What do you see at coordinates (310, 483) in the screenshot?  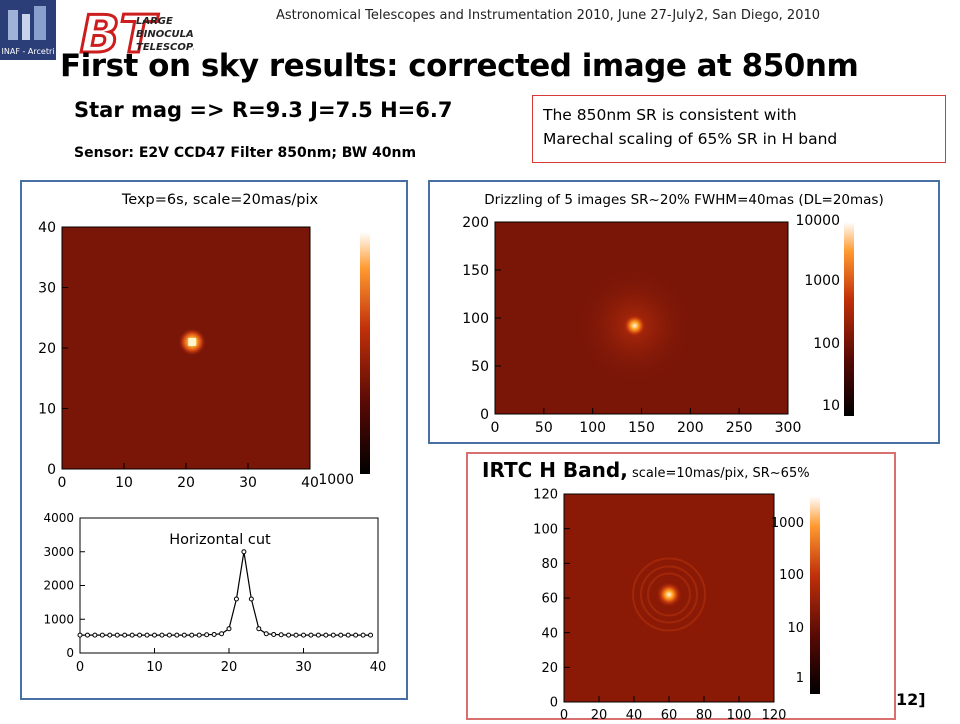 I see `c0-xtick-label: 40` at bounding box center [310, 483].